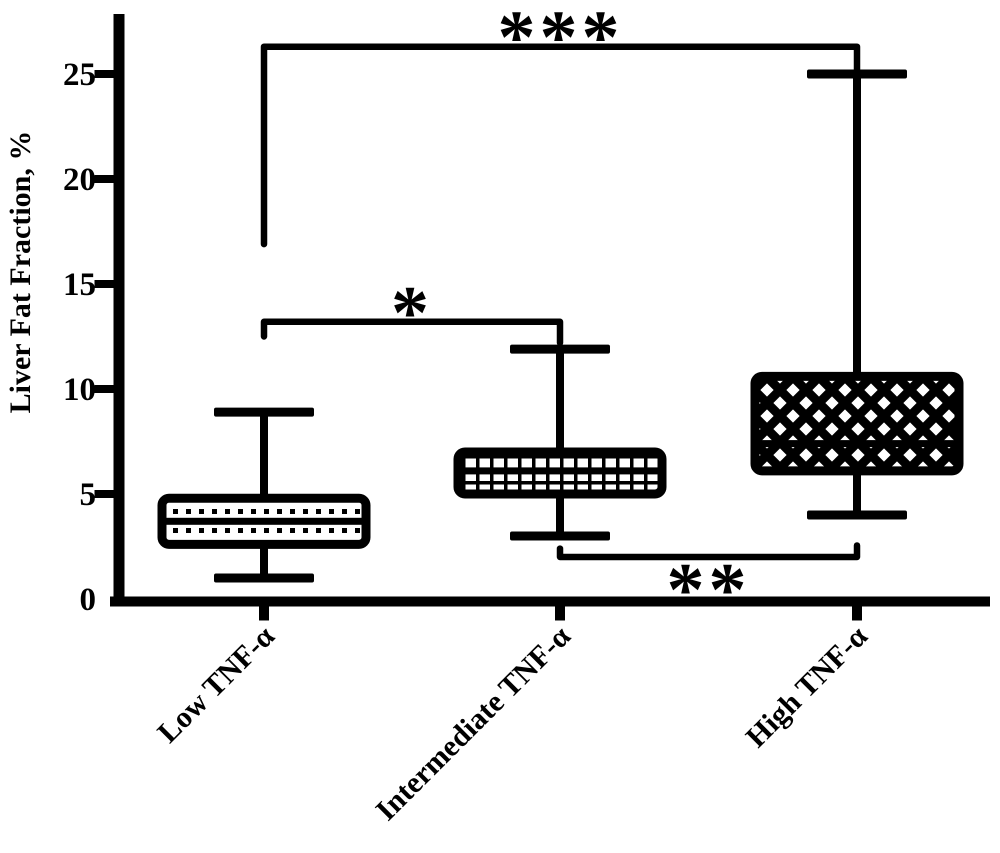 The height and width of the screenshot is (853, 1000). Describe the element at coordinates (88, 600) in the screenshot. I see `y-tick-label-0: 0` at that location.